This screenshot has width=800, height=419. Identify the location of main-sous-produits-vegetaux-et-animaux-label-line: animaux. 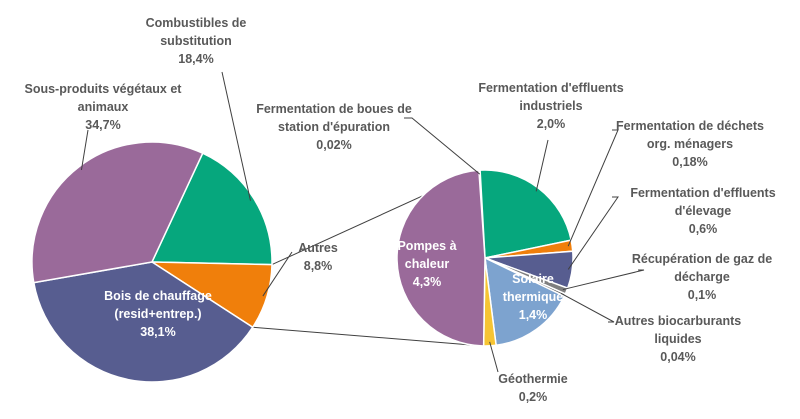
(103, 107).